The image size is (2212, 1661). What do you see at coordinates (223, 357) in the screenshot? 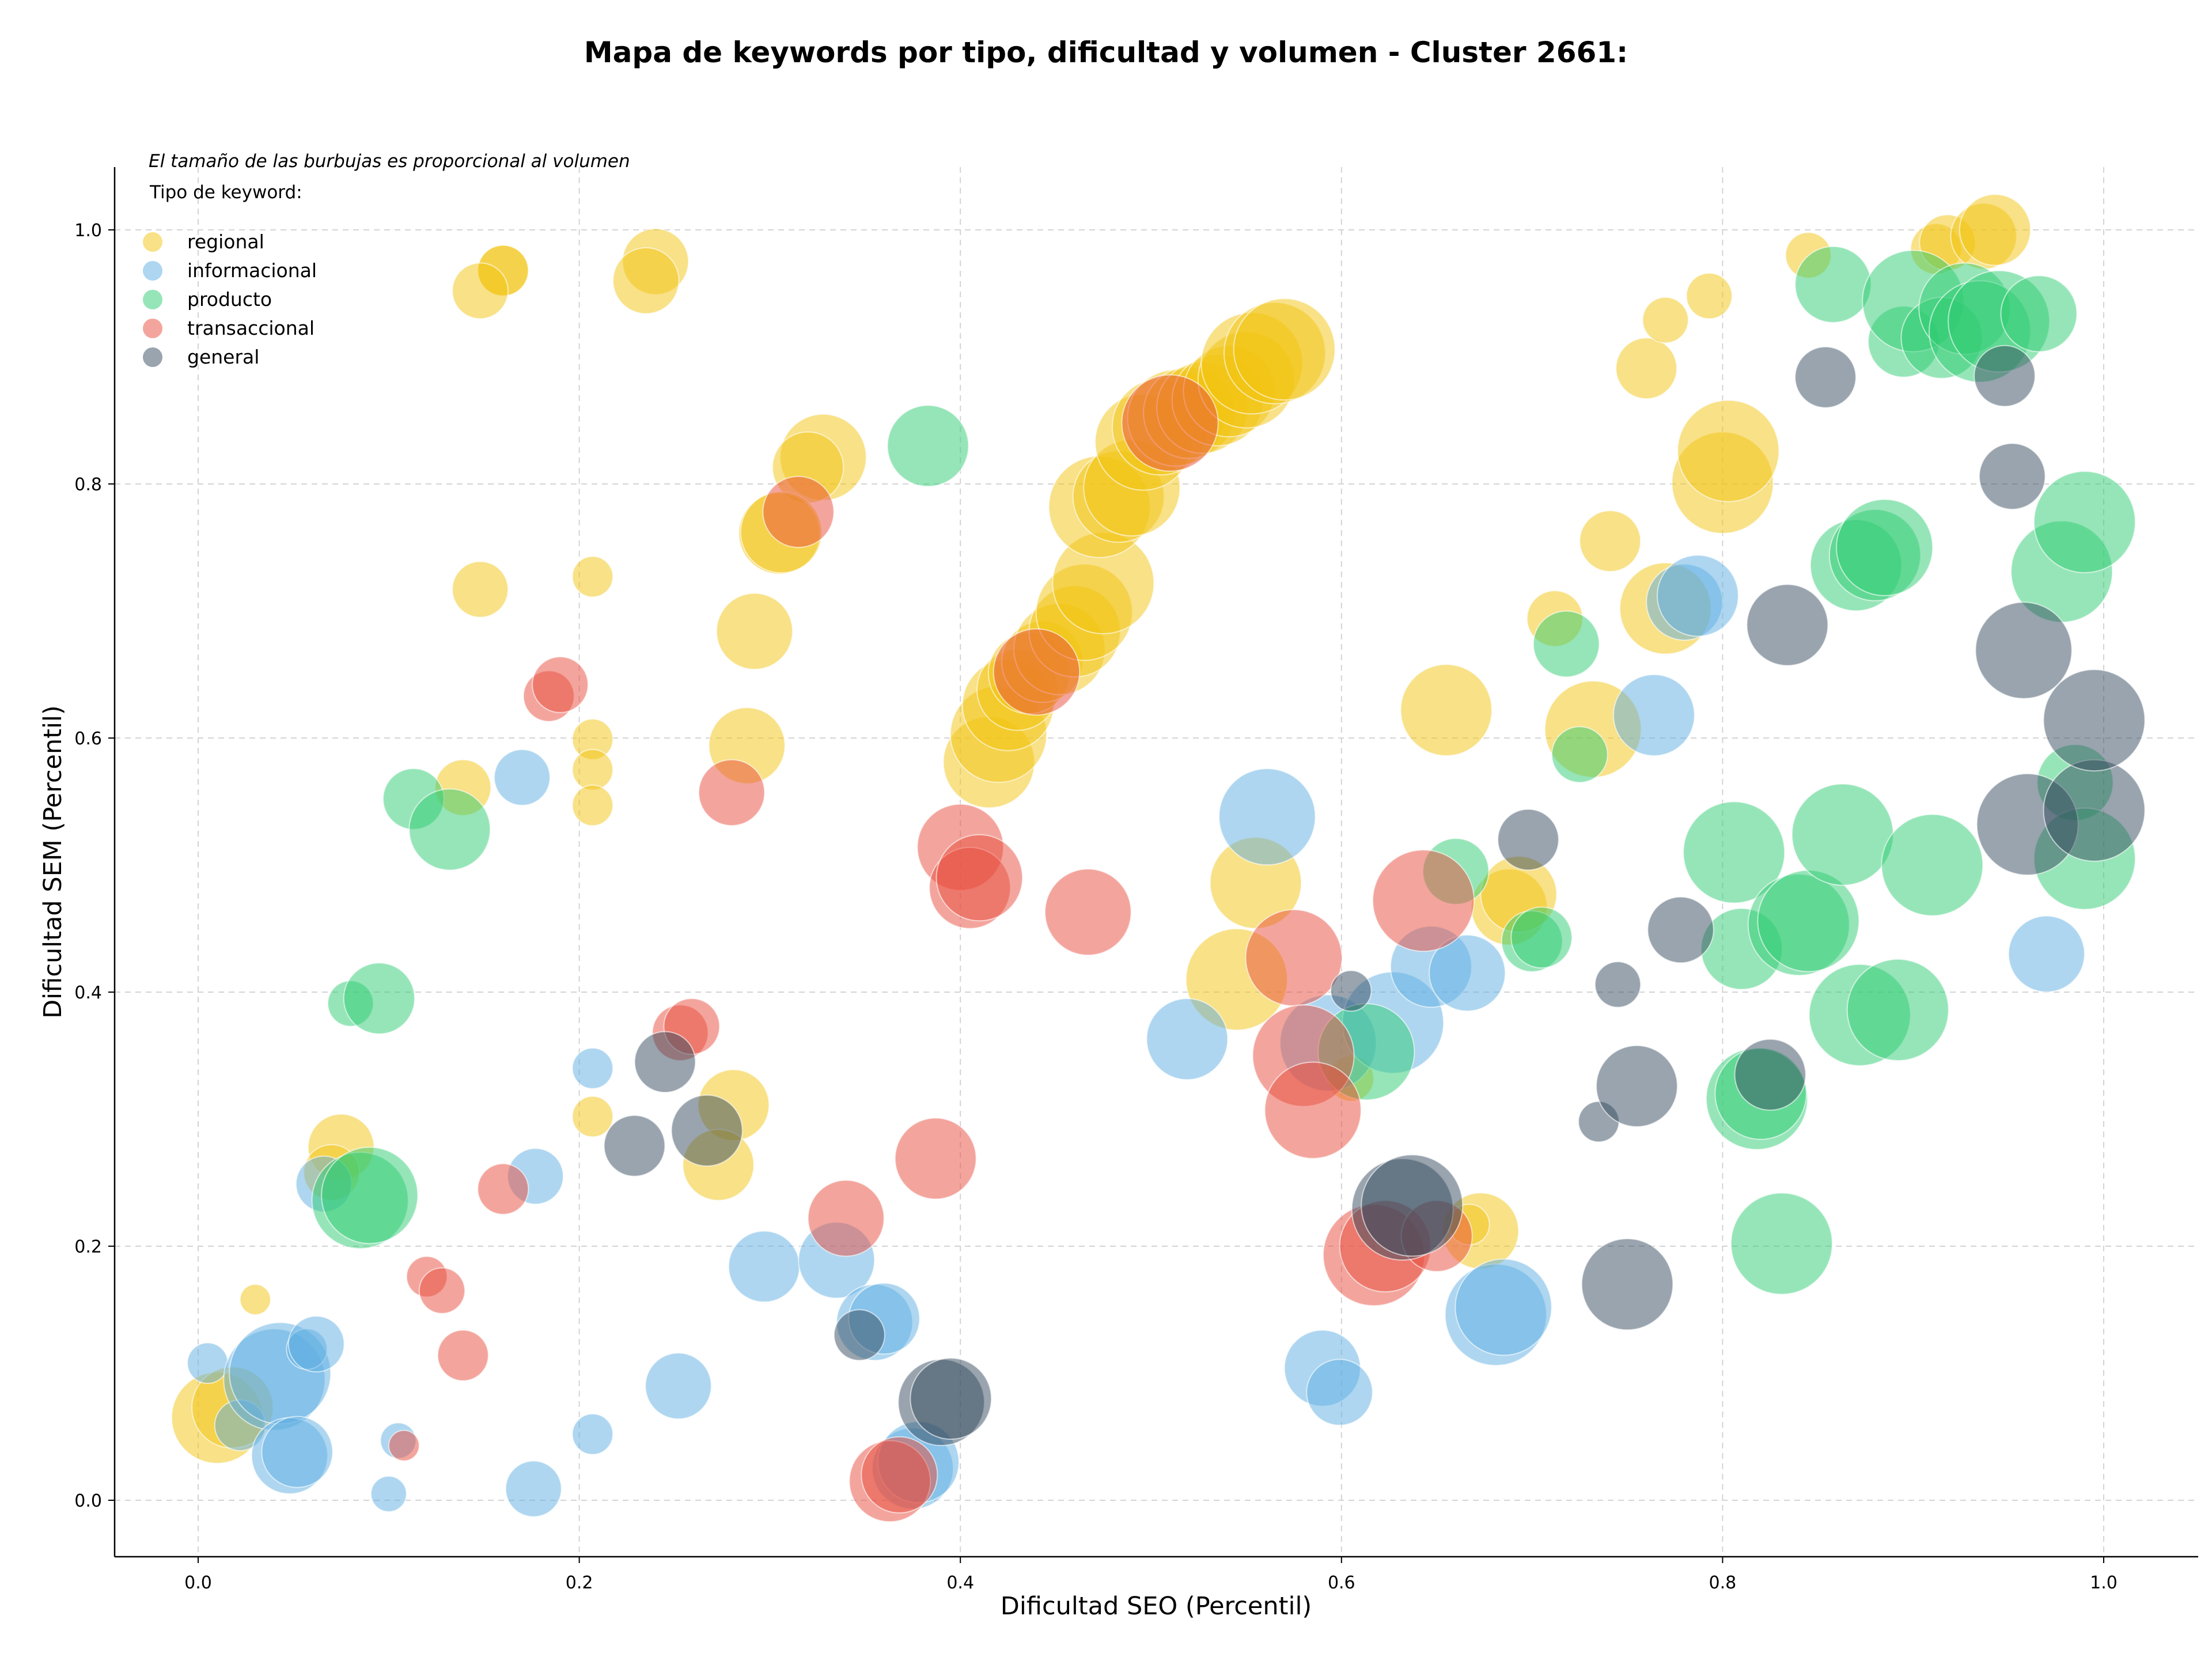
I see `legend-label-general: general` at bounding box center [223, 357].